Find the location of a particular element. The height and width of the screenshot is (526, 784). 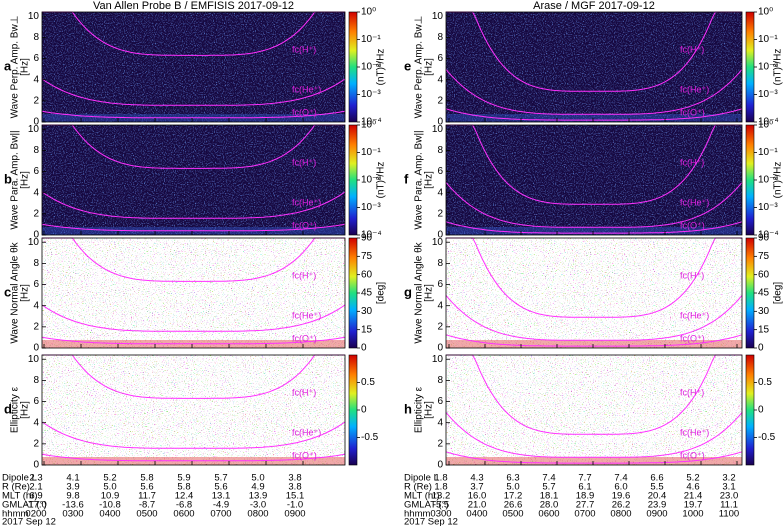

ephemeris-value: 26.6 is located at coordinates (513, 505).